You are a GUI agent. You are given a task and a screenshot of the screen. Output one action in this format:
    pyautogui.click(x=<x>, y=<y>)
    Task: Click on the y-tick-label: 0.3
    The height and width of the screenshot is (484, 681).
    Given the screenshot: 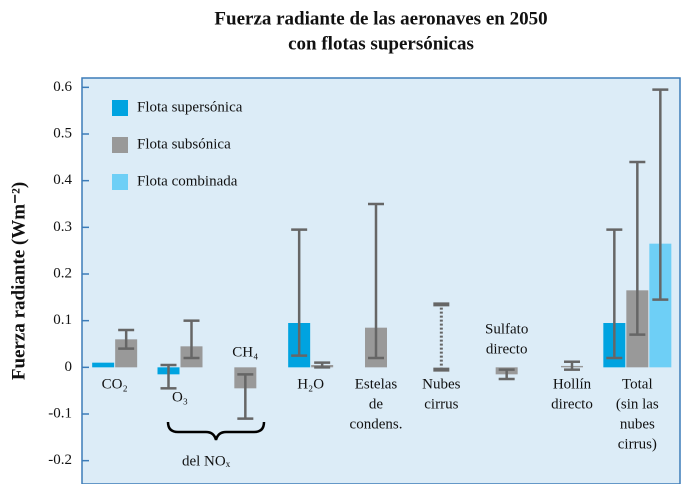 What is the action you would take?
    pyautogui.click(x=62, y=227)
    